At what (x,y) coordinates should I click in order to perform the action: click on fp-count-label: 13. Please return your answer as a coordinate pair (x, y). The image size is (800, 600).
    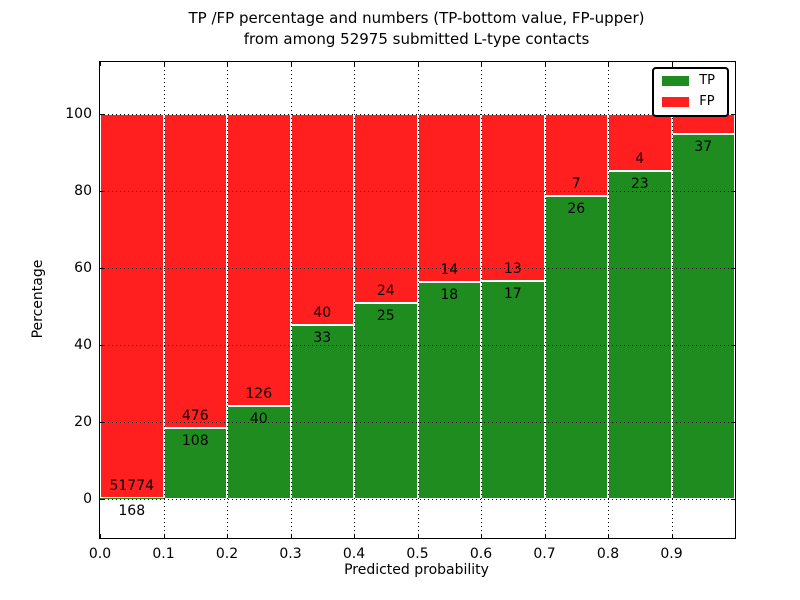
    Looking at the image, I should click on (512, 268).